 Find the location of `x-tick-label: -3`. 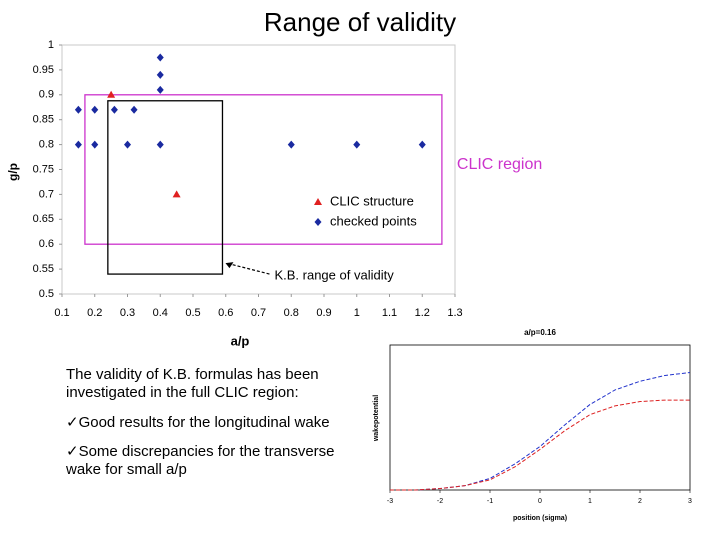

x-tick-label: -3 is located at coordinates (390, 501).